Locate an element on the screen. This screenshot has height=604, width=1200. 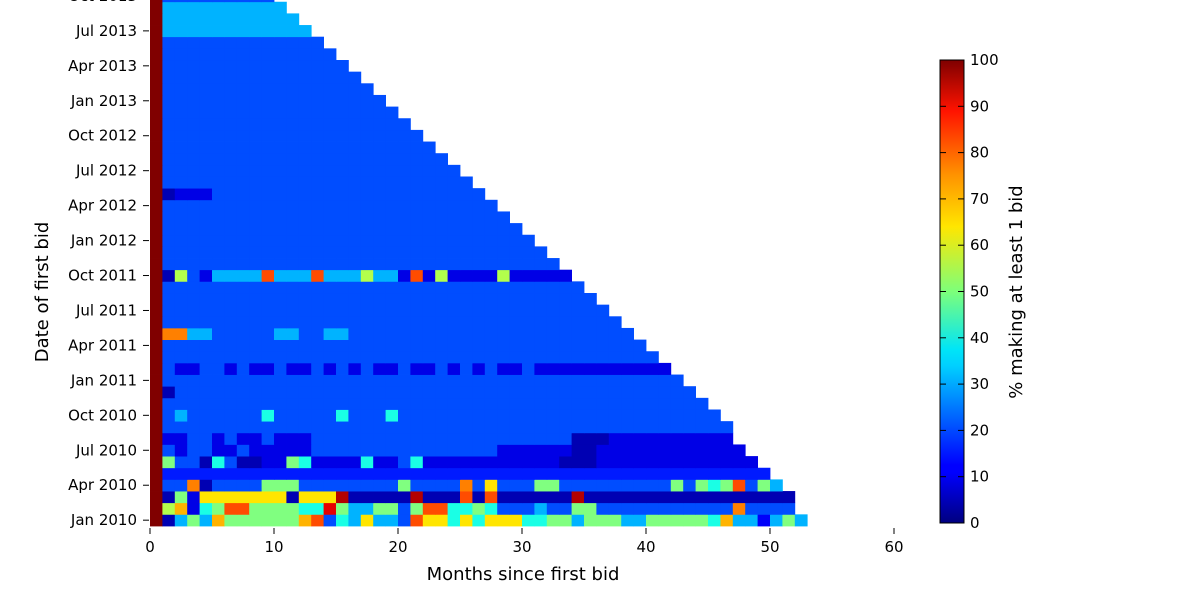
x-tick-label: 30 is located at coordinates (521, 547).